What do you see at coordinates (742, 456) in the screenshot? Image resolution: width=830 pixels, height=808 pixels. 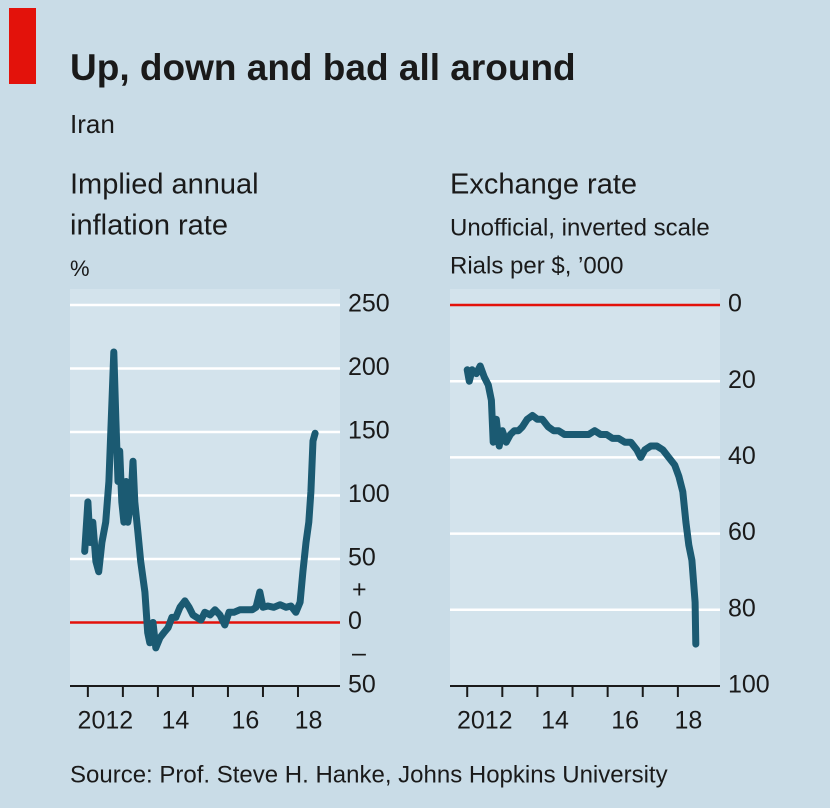 I see `y-tick-label: 40` at bounding box center [742, 456].